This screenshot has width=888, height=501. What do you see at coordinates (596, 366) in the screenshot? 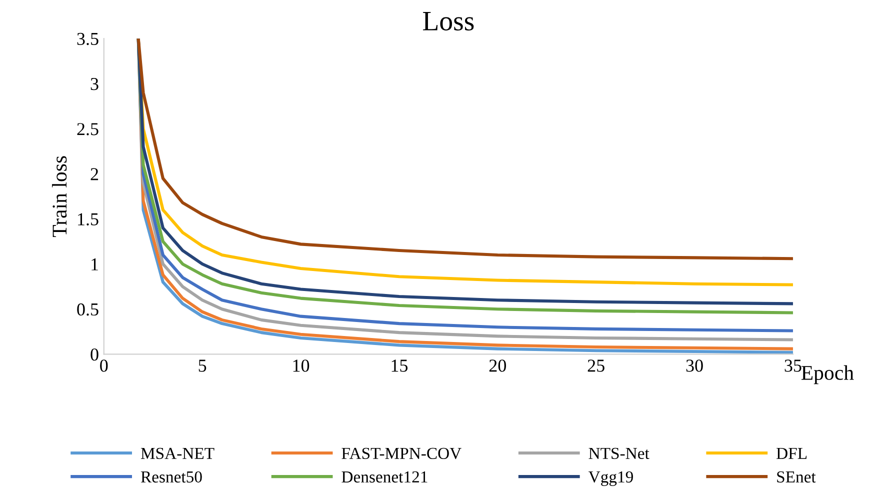
I see `x-tick-label: 25` at bounding box center [596, 366].